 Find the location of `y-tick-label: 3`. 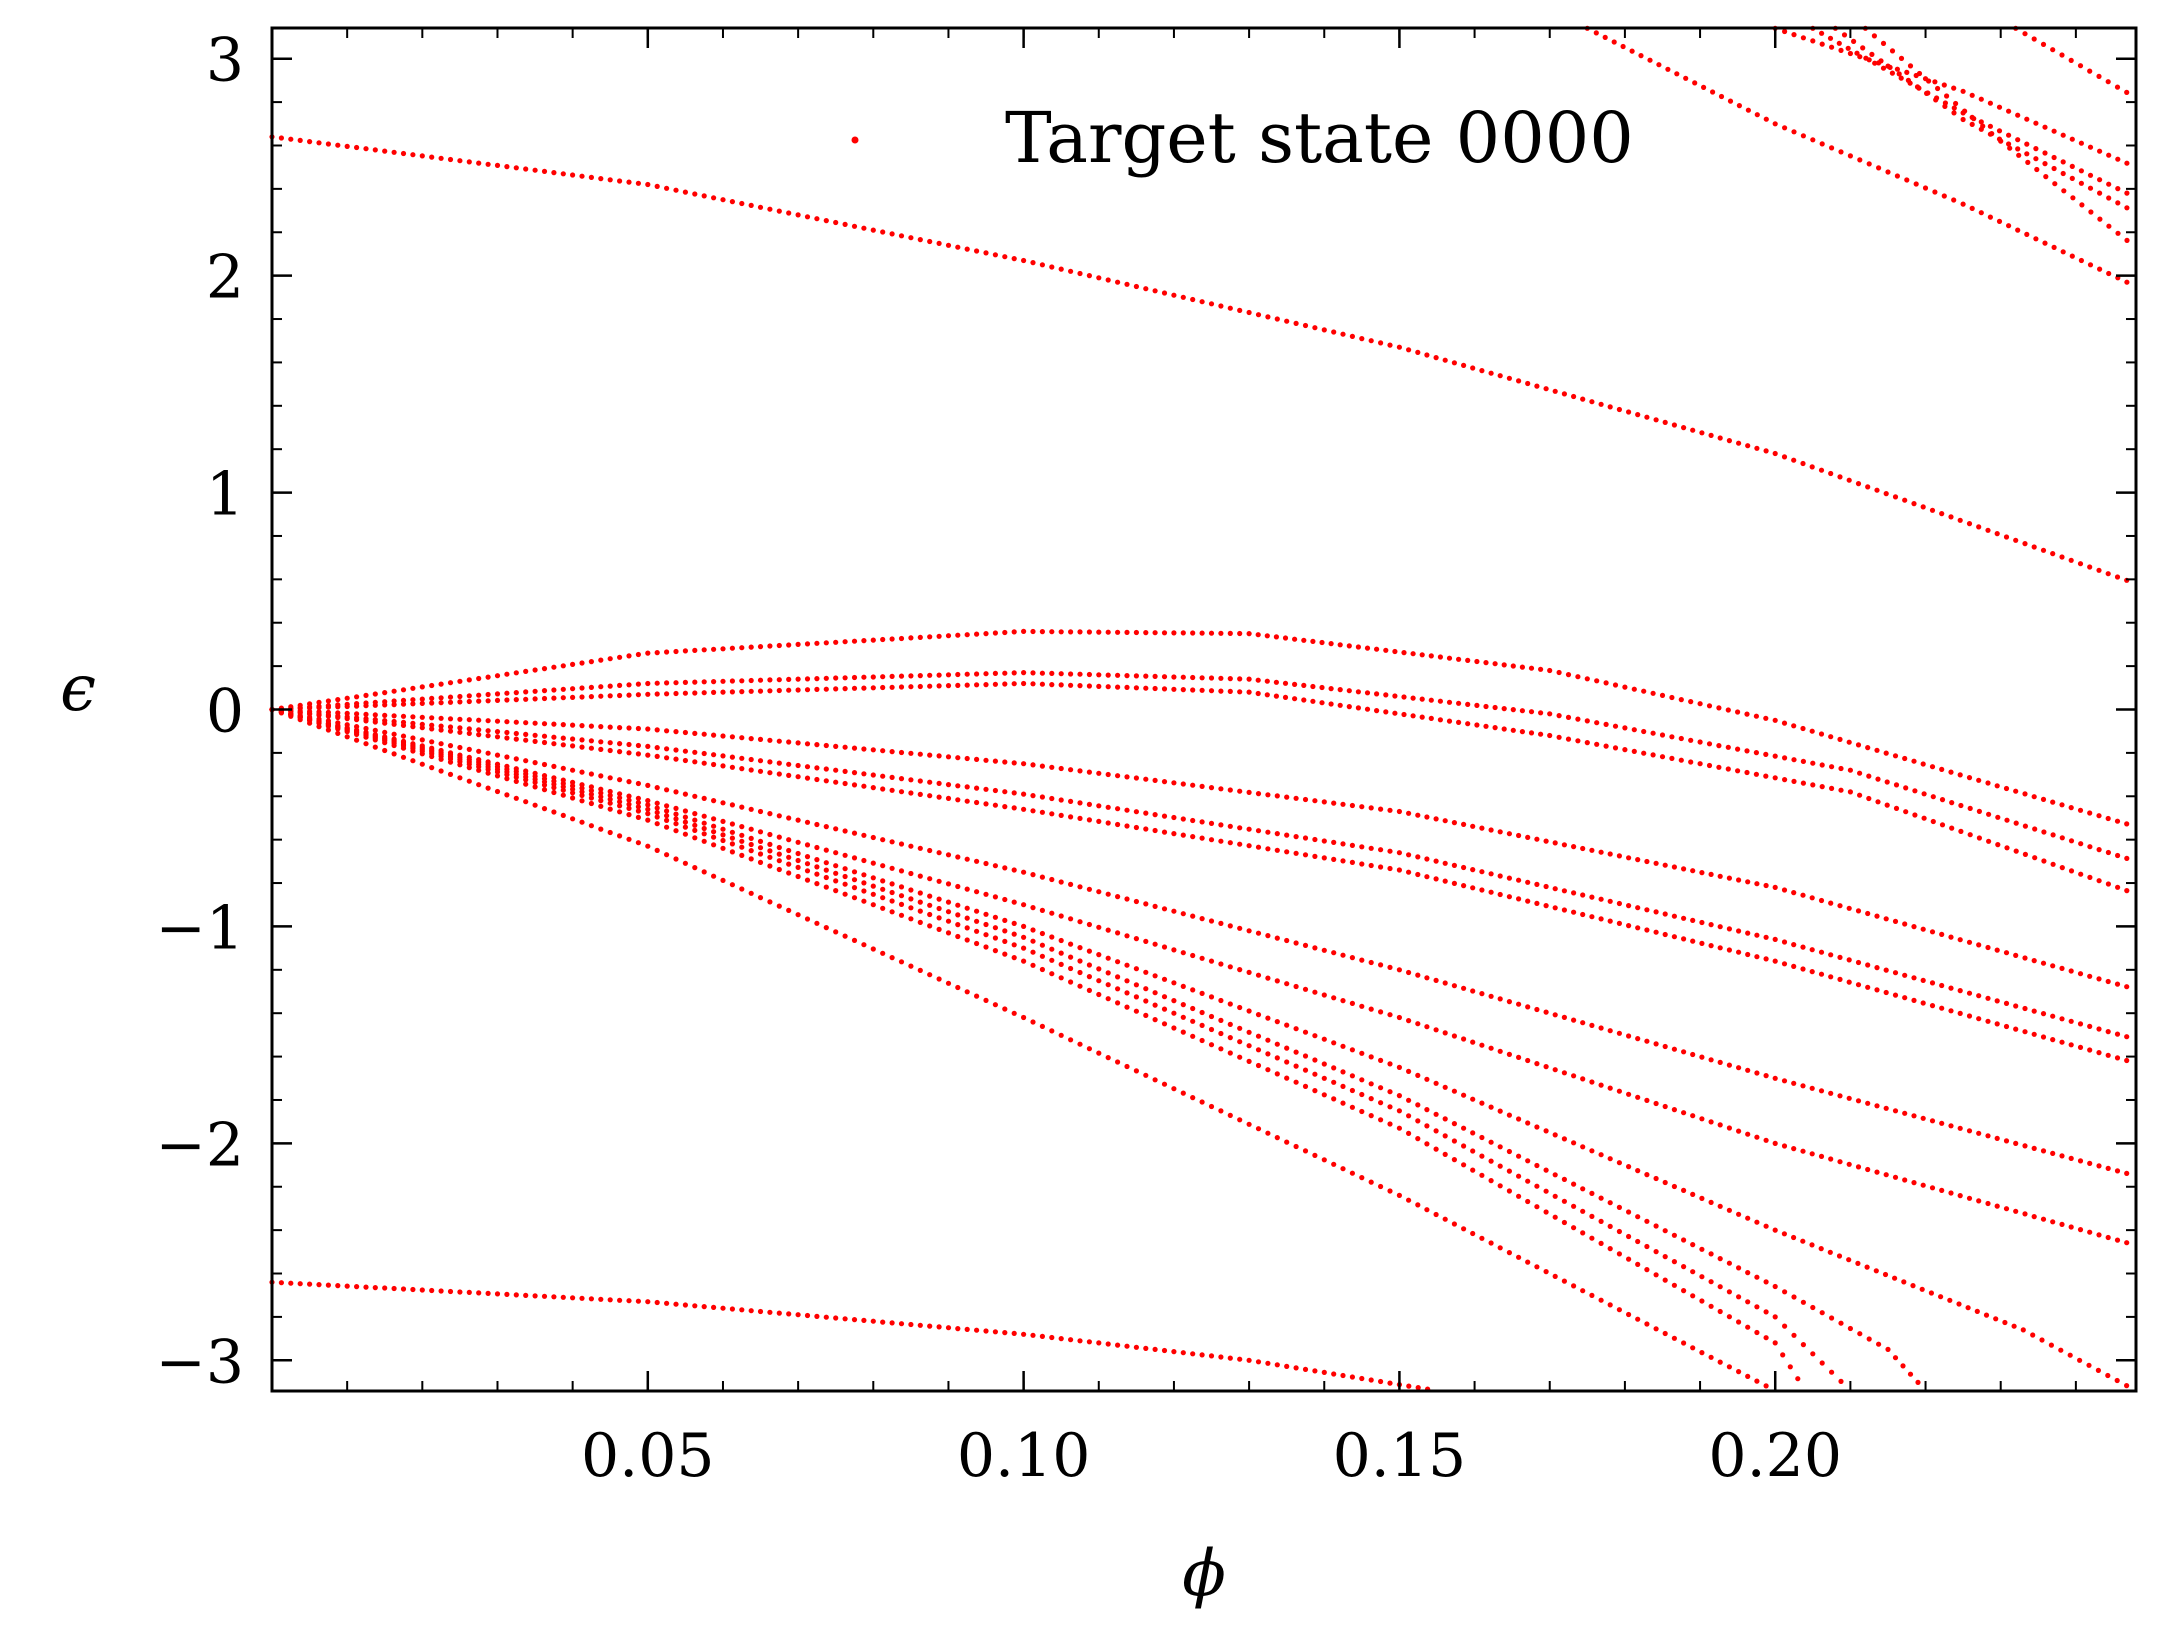

y-tick-label: 3 is located at coordinates (225, 61).